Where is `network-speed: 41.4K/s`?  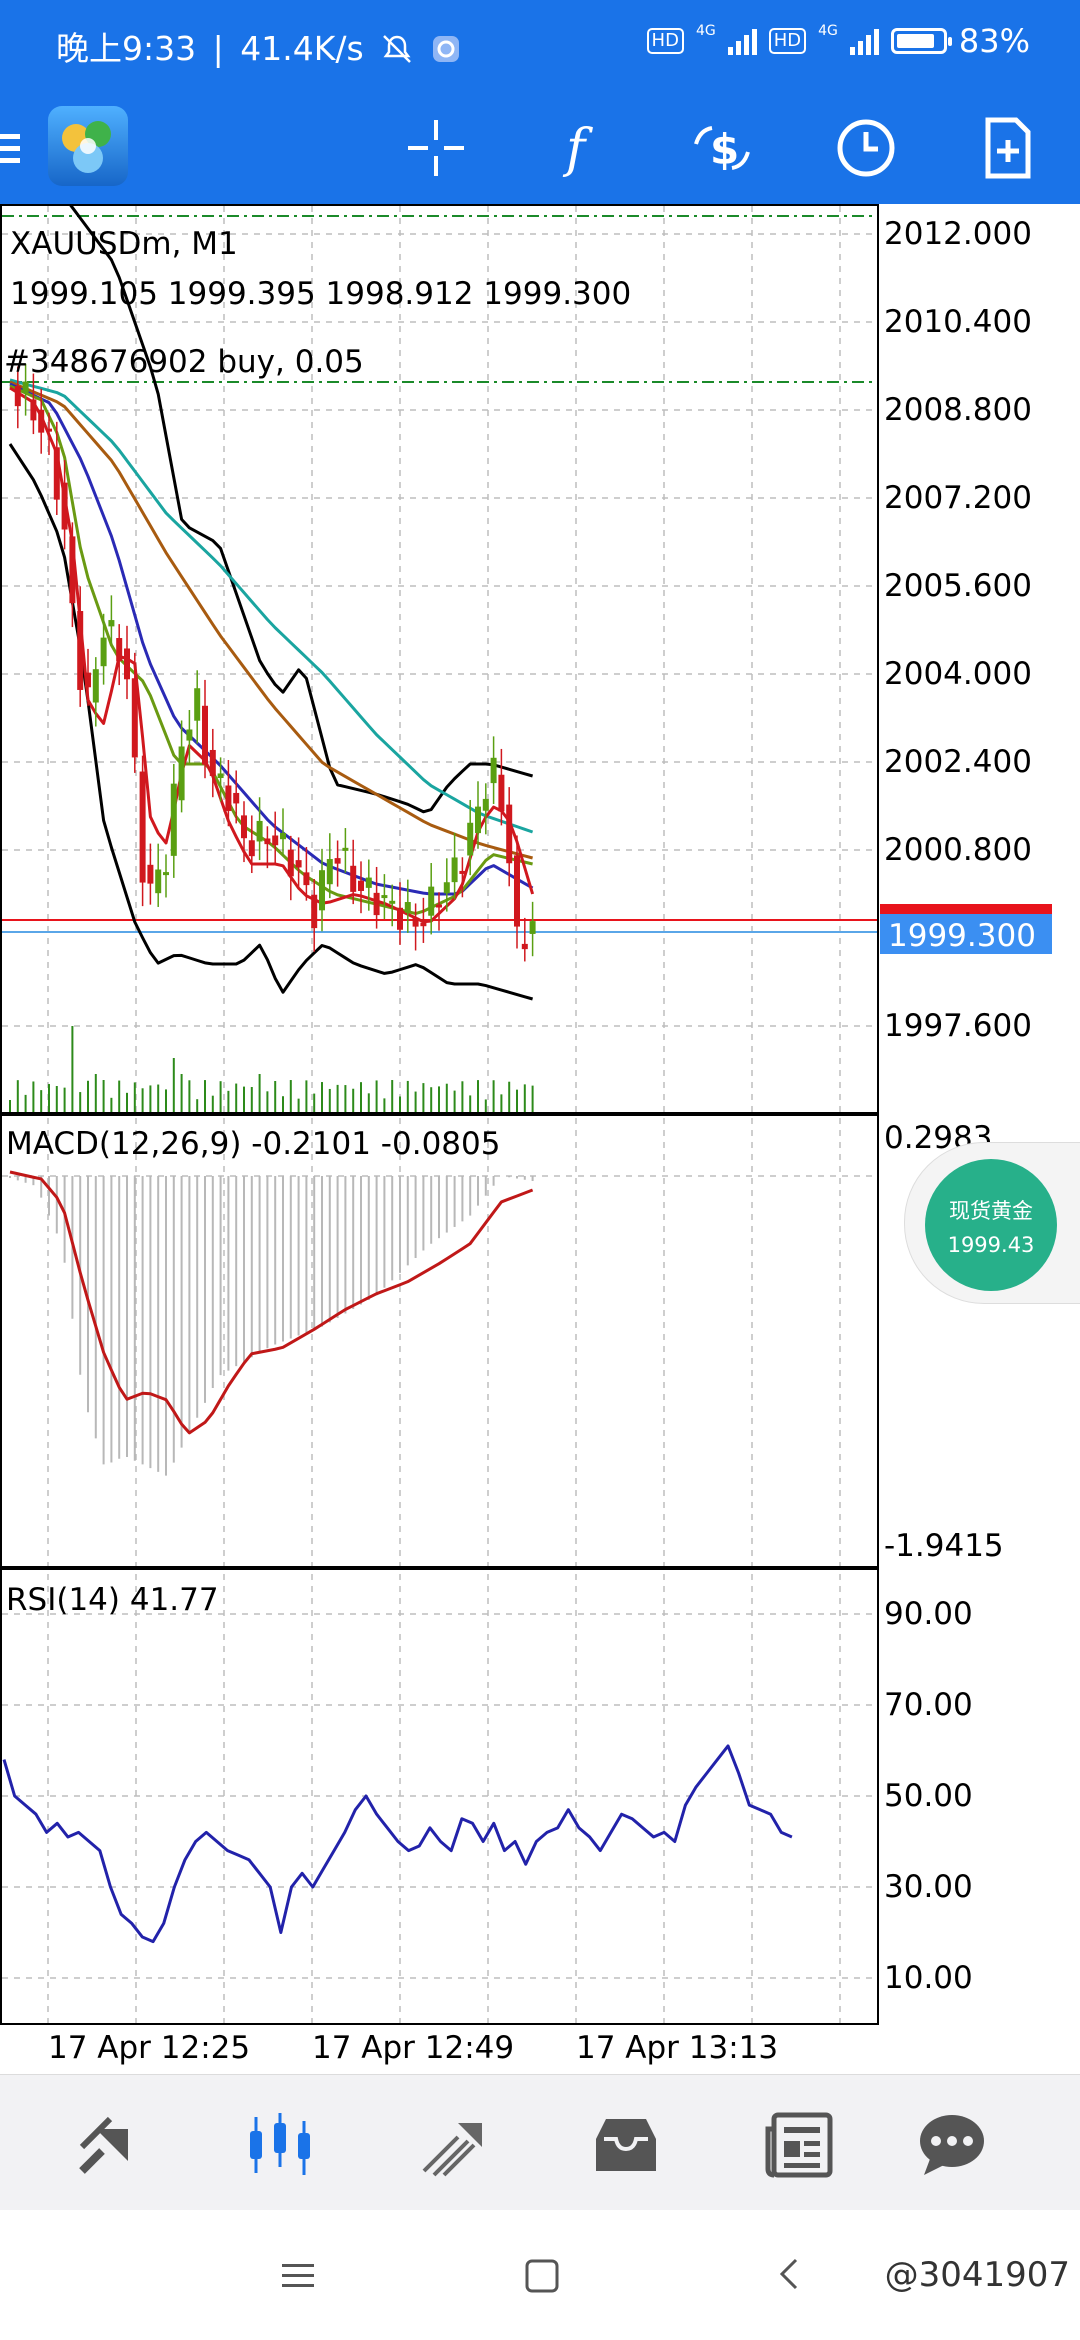 network-speed: 41.4K/s is located at coordinates (302, 48).